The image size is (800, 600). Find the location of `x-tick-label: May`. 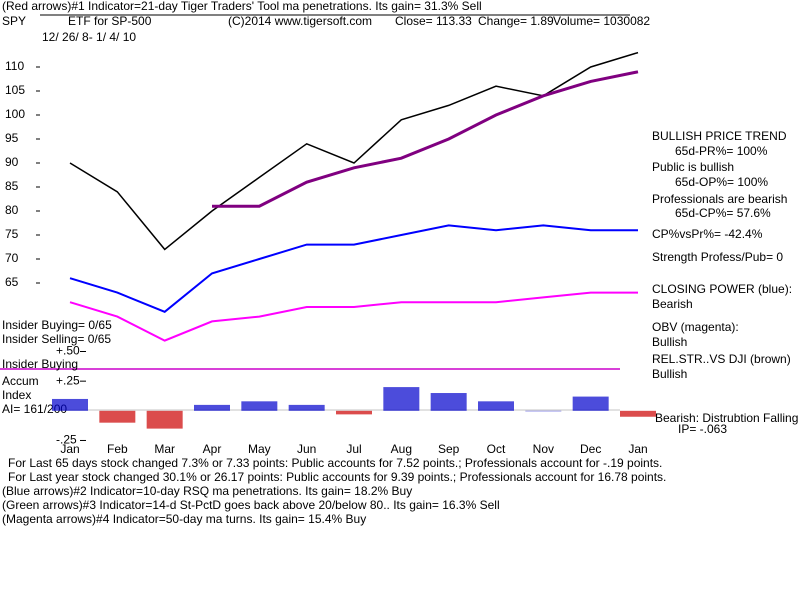

x-tick-label: May is located at coordinates (259, 449).